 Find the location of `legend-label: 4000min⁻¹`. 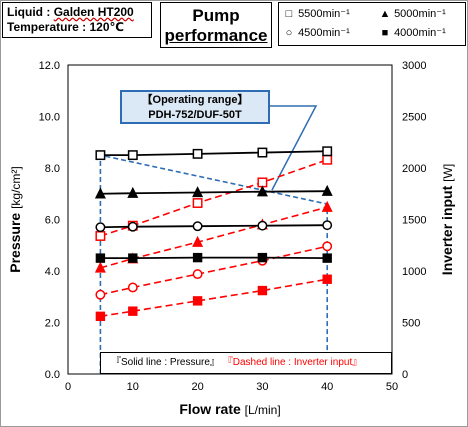

legend-label: 4000min⁻¹ is located at coordinates (420, 33).